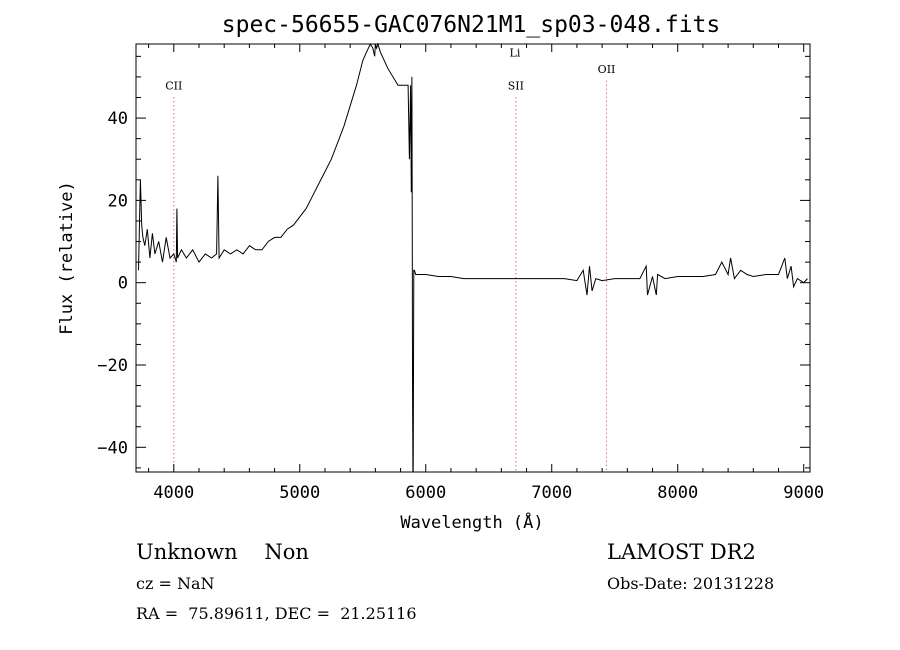 This screenshot has width=900, height=650. What do you see at coordinates (681, 552) in the screenshot?
I see `survey-name: LAMOST DR2` at bounding box center [681, 552].